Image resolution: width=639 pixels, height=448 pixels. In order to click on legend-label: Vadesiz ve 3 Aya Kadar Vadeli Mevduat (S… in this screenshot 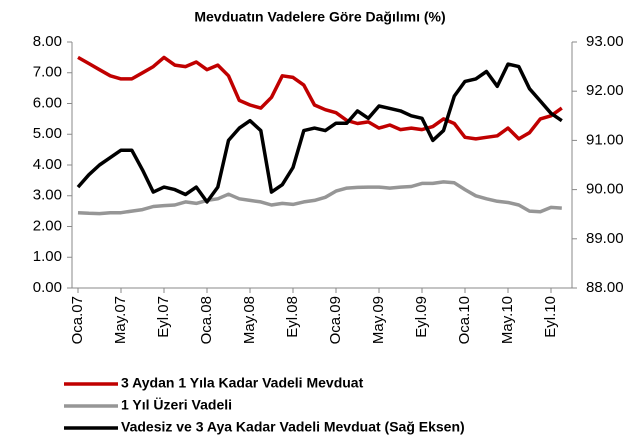, I will do `click(293, 427)`.